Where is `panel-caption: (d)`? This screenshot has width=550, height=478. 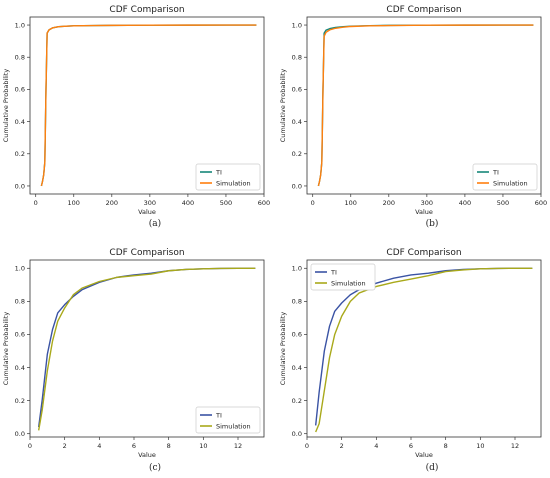
panel-caption: (d) is located at coordinates (432, 467).